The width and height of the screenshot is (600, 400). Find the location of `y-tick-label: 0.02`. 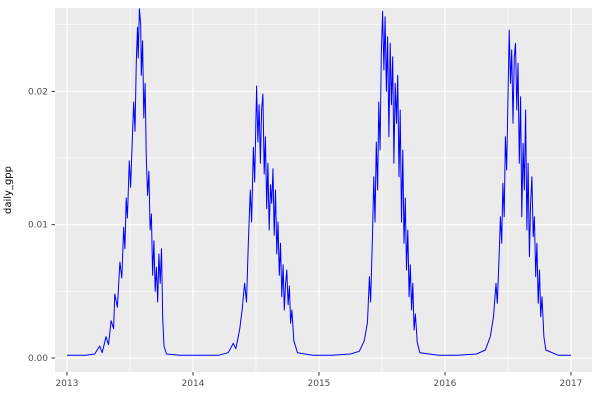

y-tick-label: 0.02 is located at coordinates (38, 92).